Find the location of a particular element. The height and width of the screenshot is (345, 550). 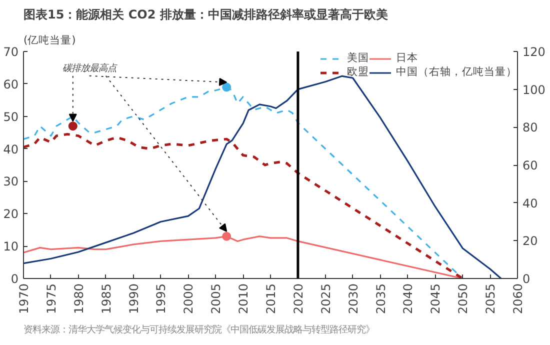

x-tick-label: 2025 is located at coordinates (325, 298).